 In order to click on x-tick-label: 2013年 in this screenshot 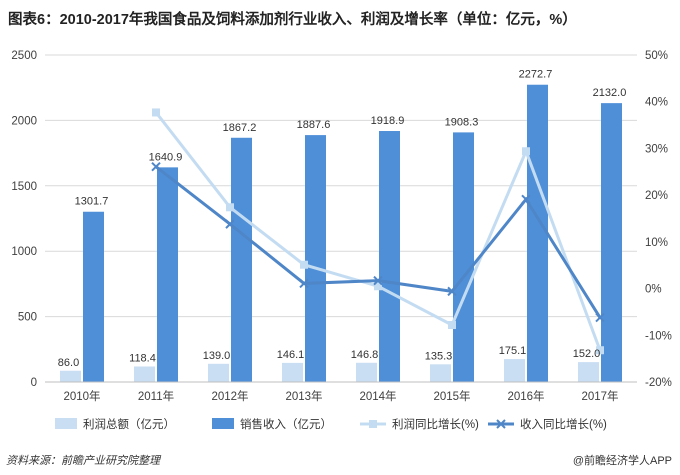, I will do `click(303, 396)`.